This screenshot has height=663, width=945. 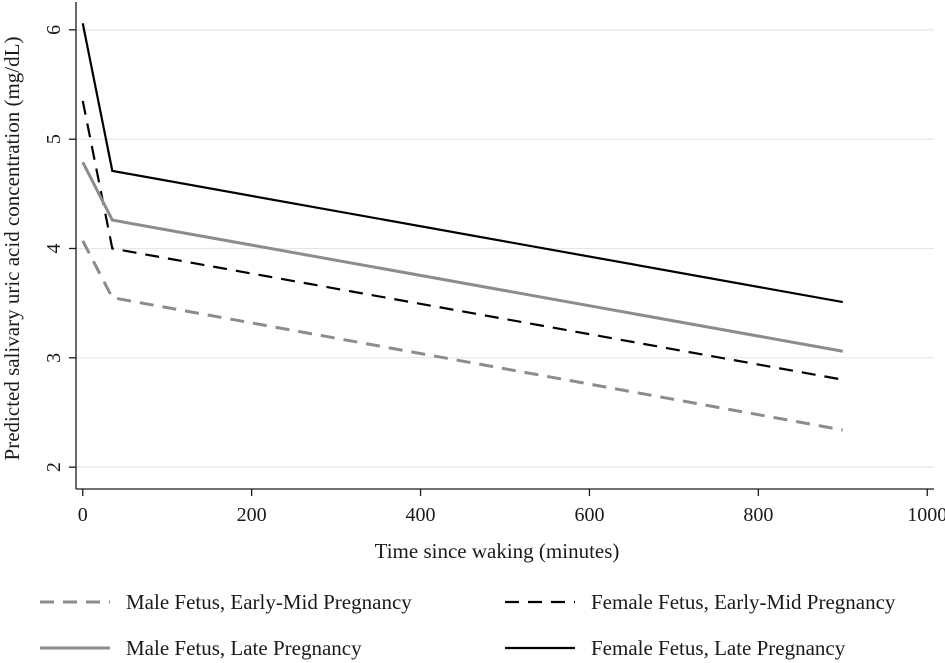 What do you see at coordinates (269, 602) in the screenshot?
I see `legend-label: Male Fetus, Early-Mid Pregnancy` at bounding box center [269, 602].